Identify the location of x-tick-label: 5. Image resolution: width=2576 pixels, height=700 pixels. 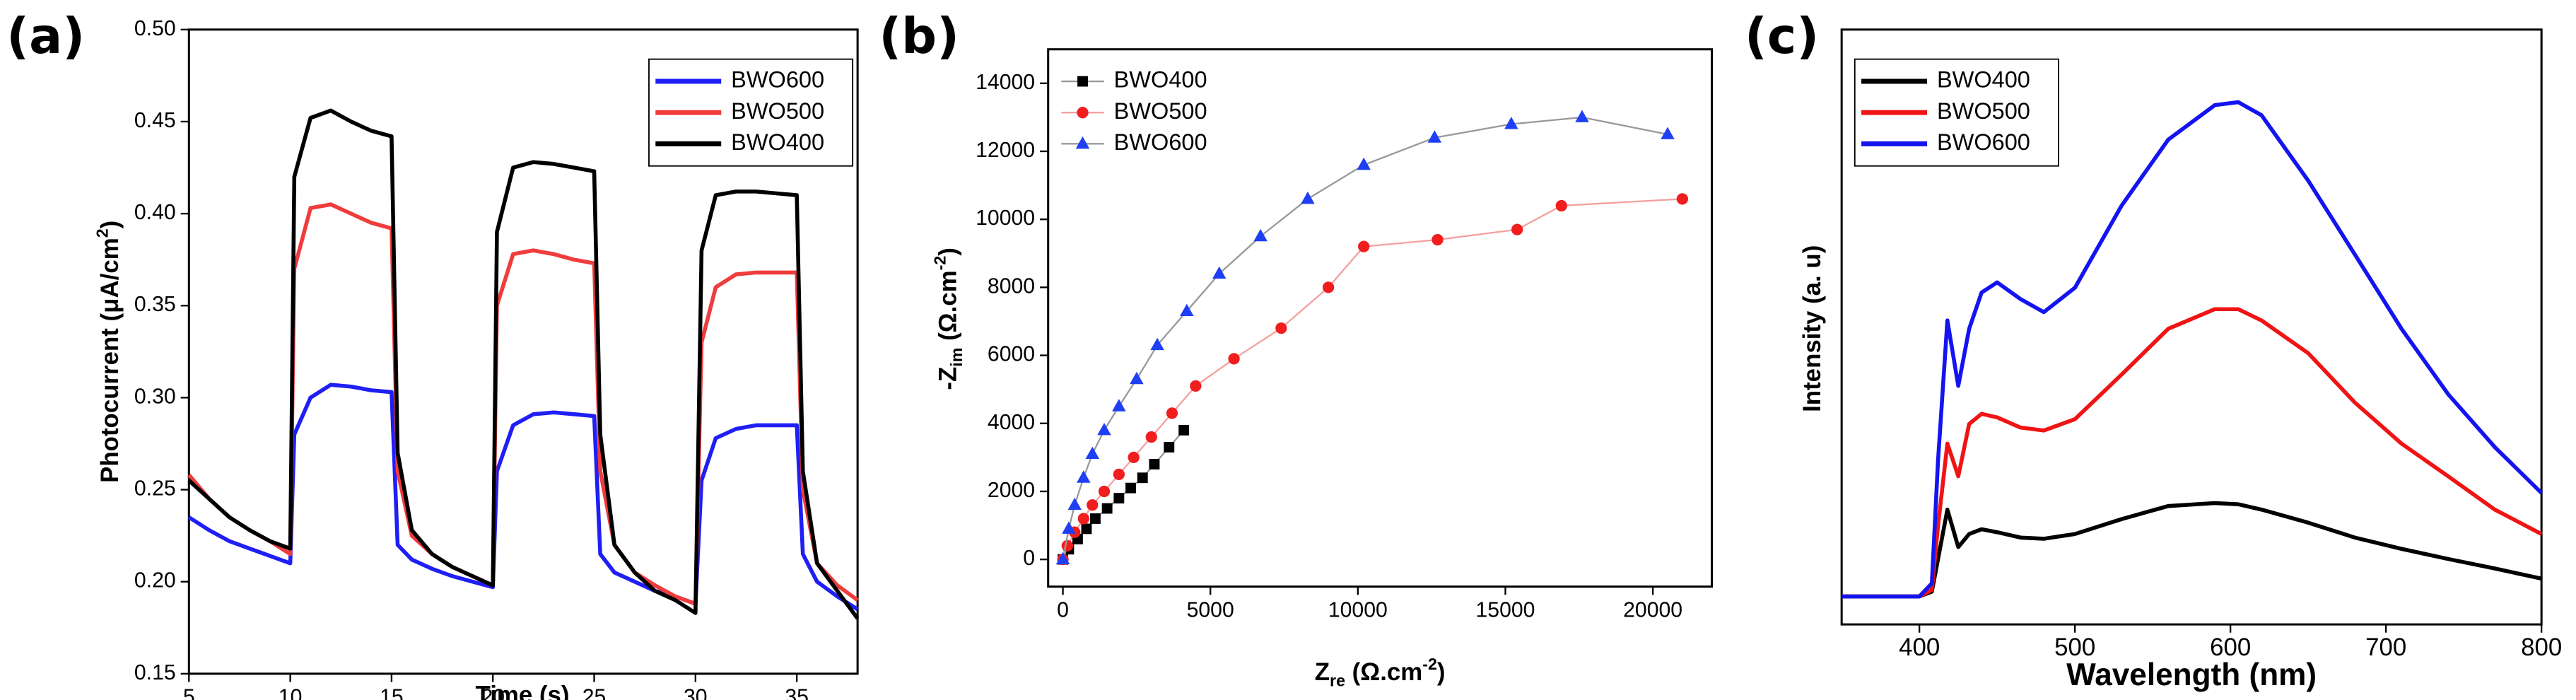
(189, 693).